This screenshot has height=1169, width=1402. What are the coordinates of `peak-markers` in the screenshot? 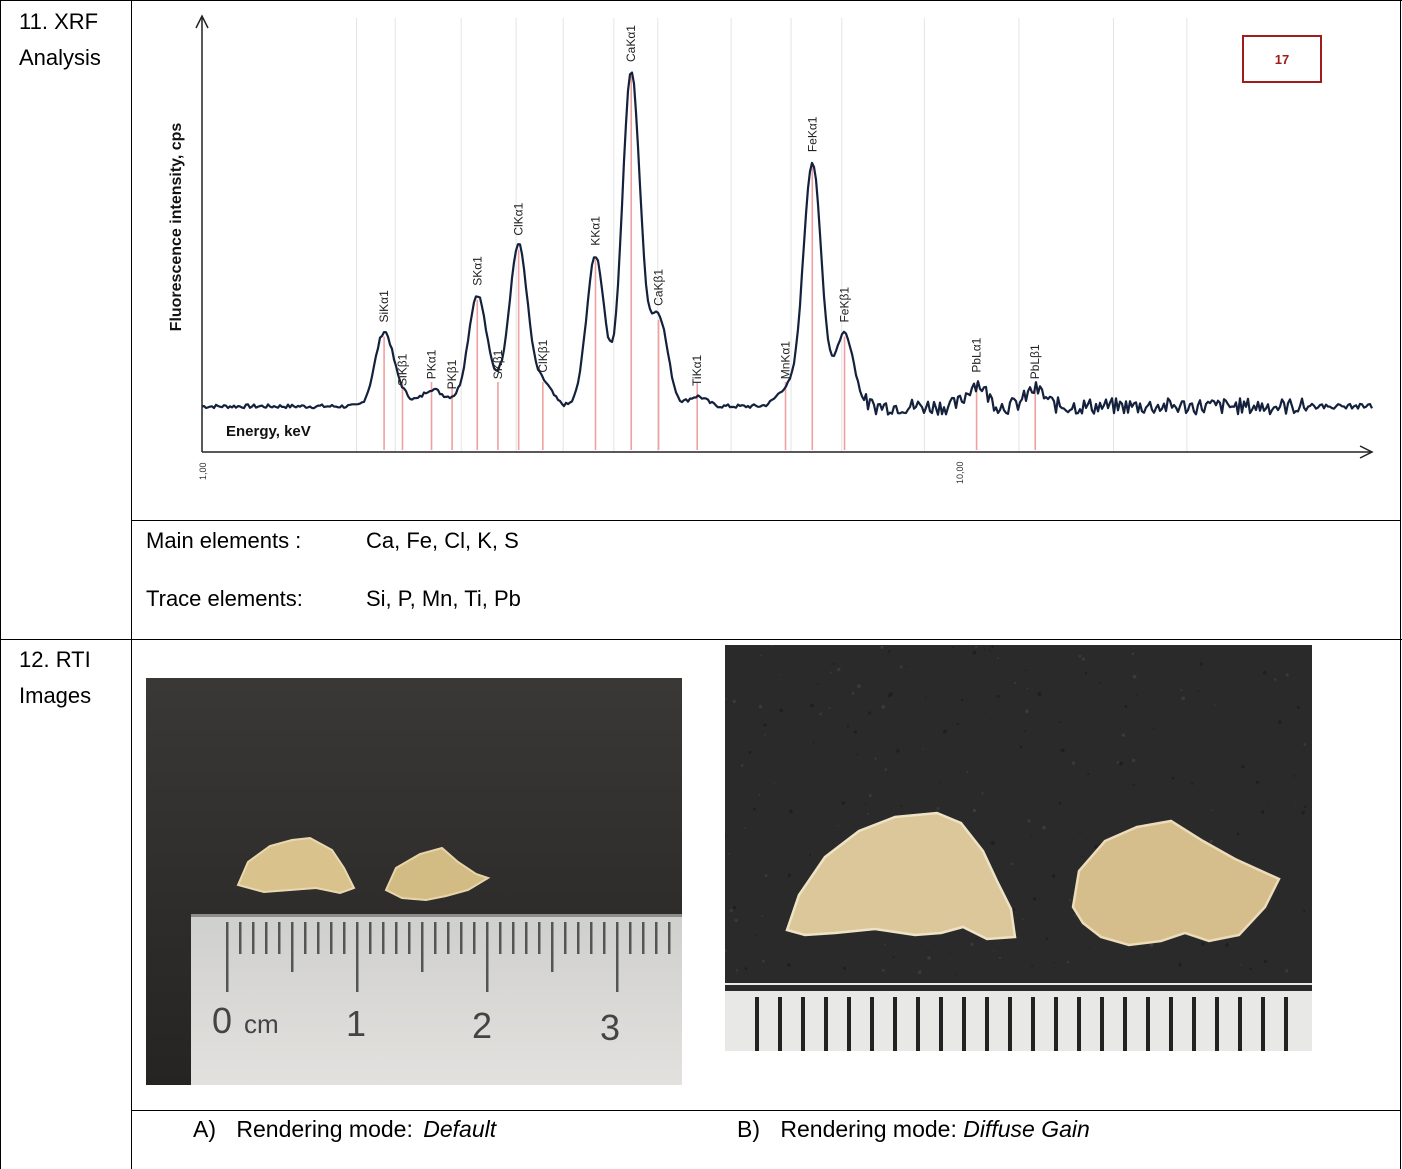 It's located at (710, 263).